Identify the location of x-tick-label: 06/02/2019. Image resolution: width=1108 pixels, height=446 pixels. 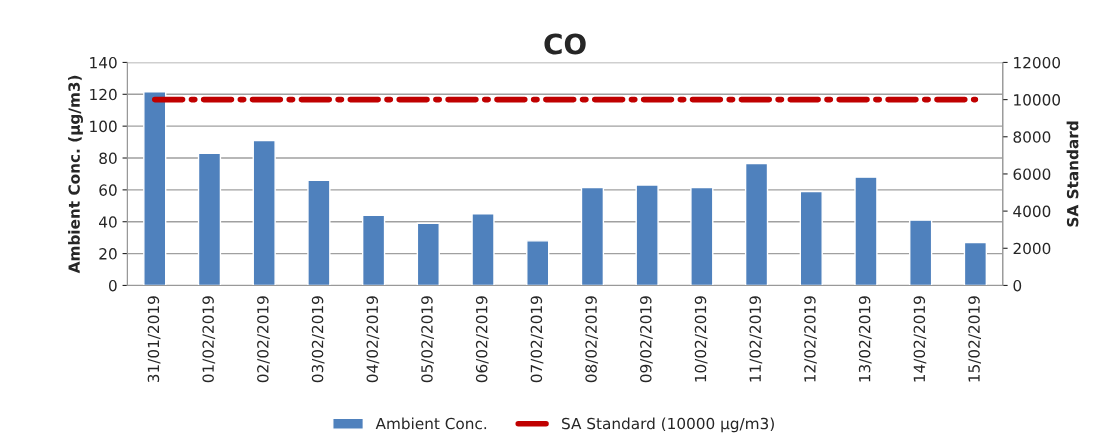
(482, 339).